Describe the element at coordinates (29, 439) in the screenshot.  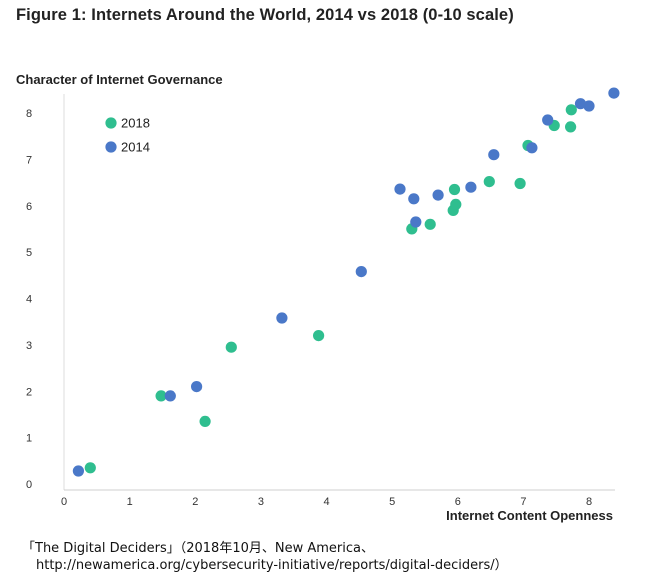
I see `y-tick-label: 1` at that location.